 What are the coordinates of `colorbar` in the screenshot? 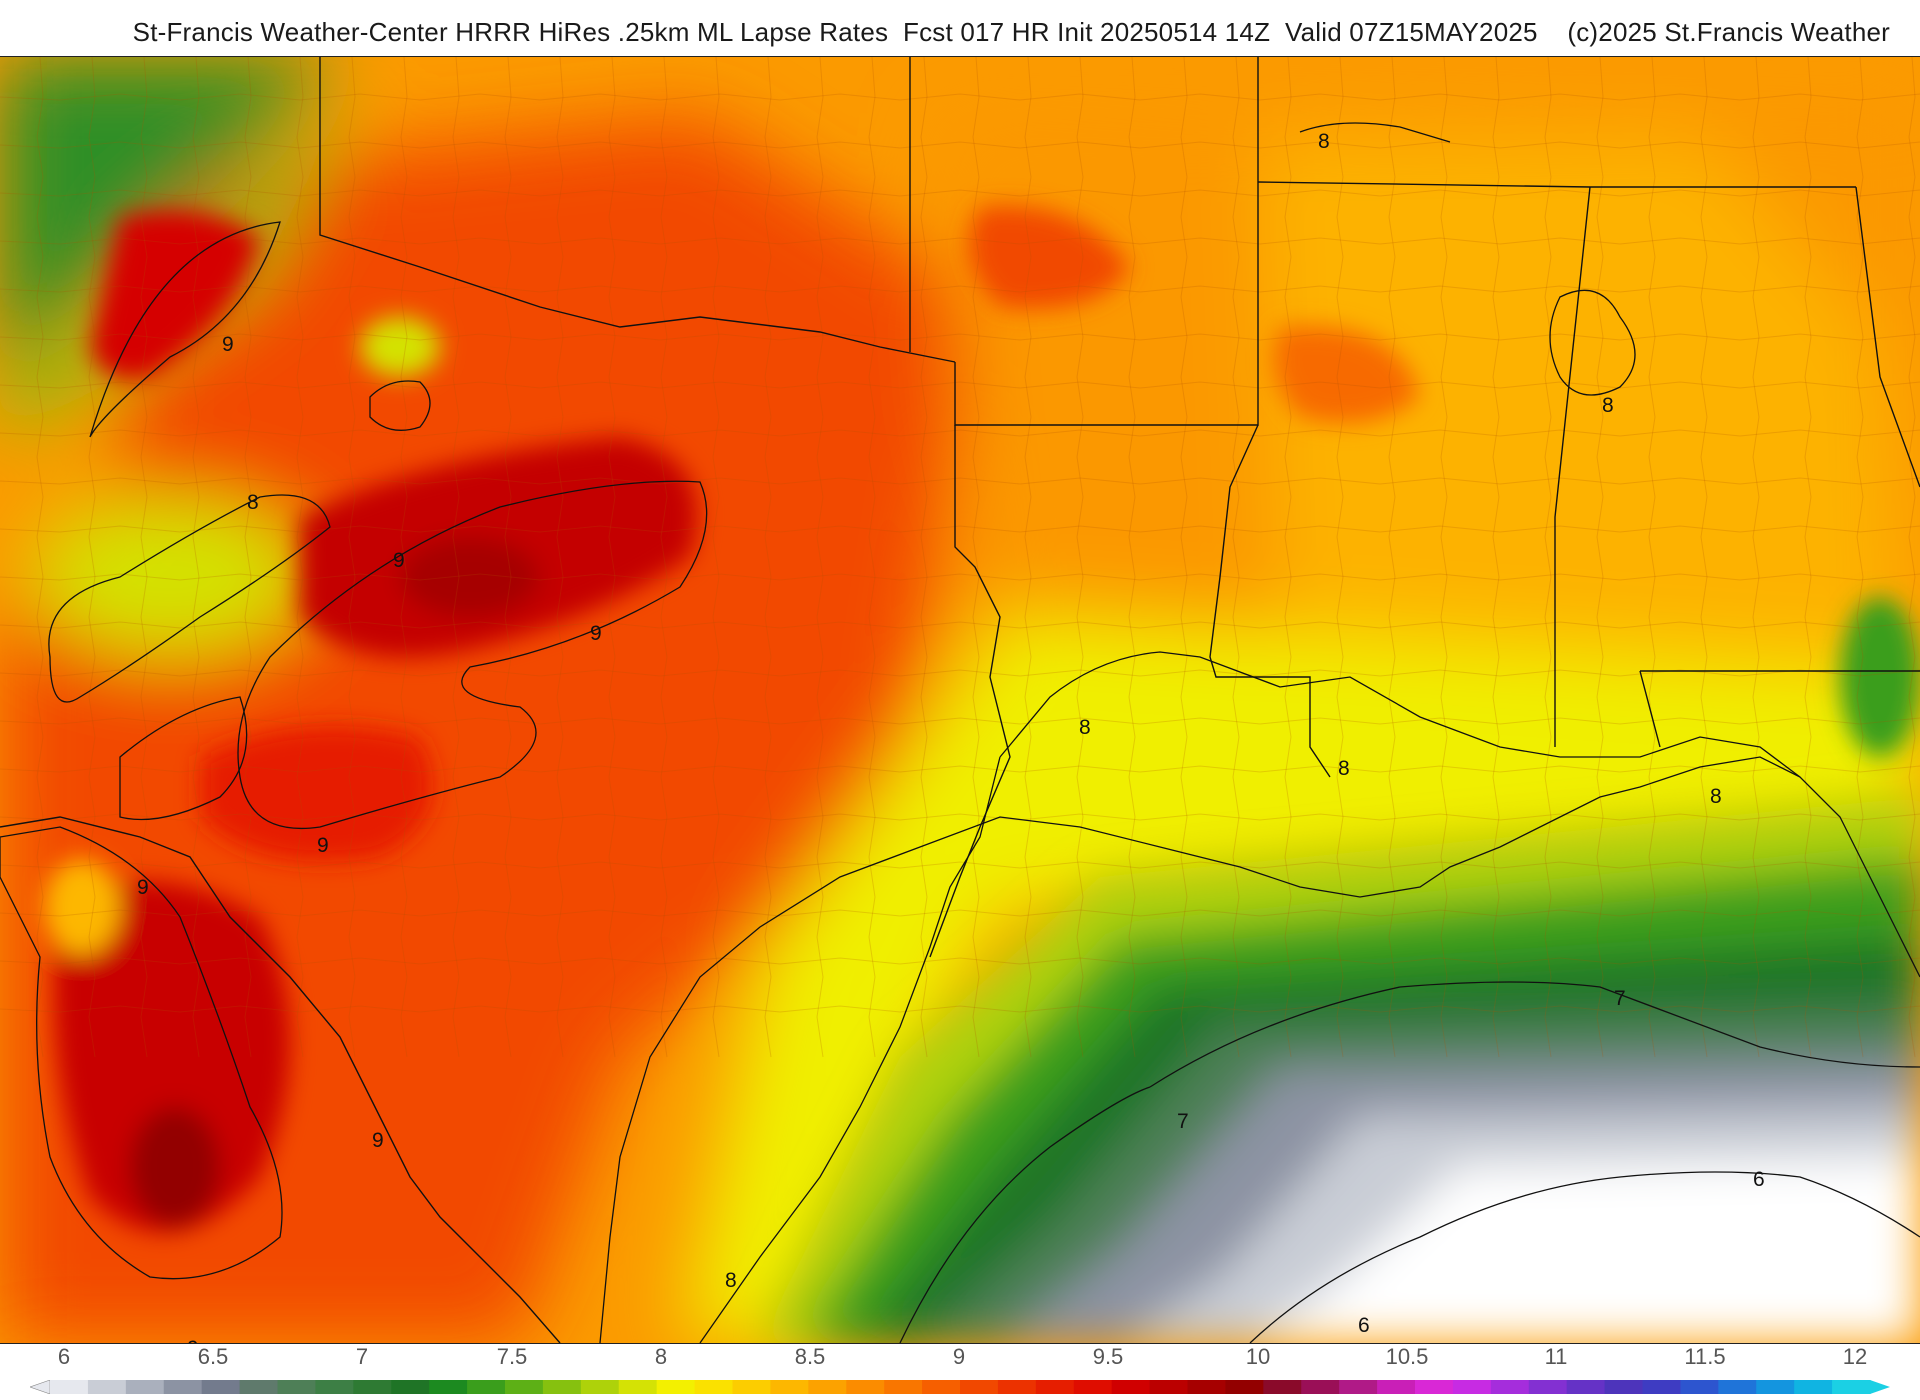 It's located at (959, 1387).